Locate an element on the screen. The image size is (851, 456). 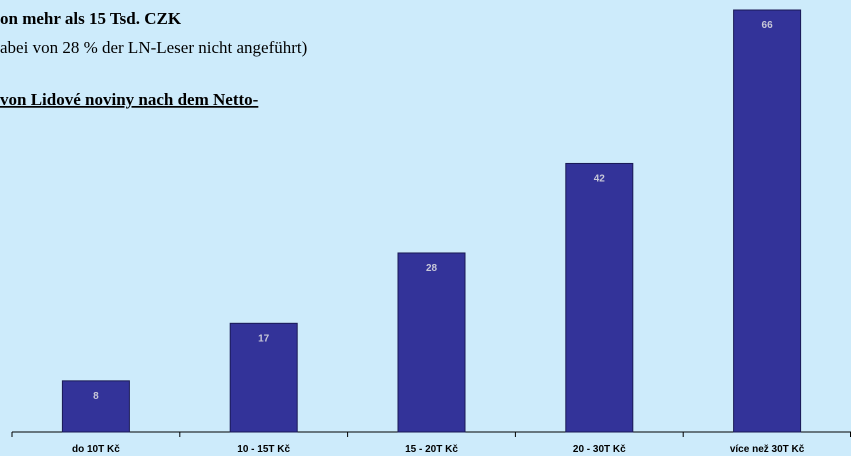
value-label: 17 is located at coordinates (264, 338).